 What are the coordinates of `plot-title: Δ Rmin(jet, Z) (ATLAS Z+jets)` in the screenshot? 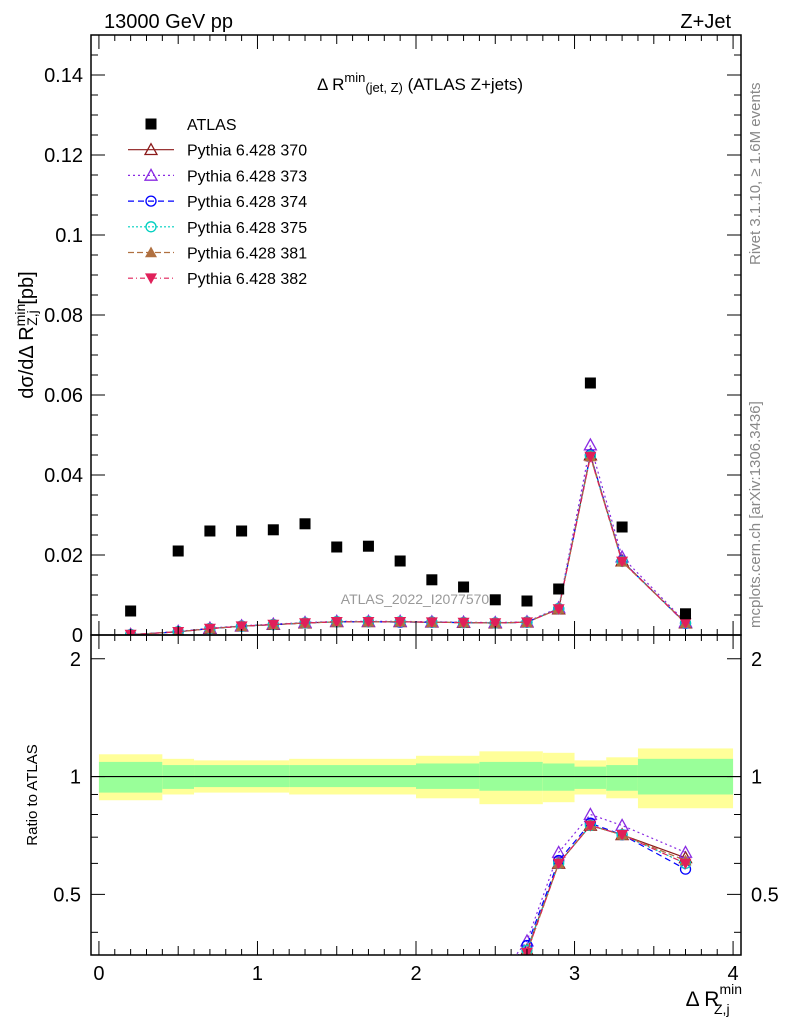 It's located at (420, 82).